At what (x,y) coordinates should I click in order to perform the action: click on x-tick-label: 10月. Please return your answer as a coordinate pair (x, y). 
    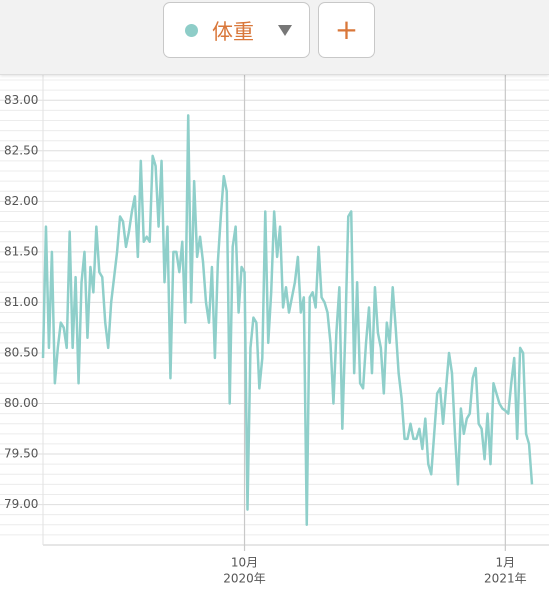
    Looking at the image, I should click on (244, 563).